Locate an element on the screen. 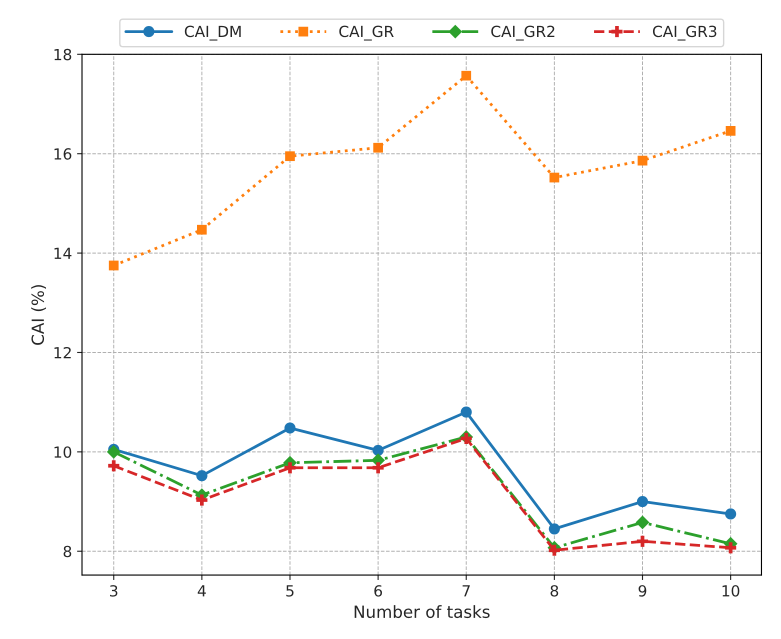  x-tick-label: 10 is located at coordinates (731, 591).